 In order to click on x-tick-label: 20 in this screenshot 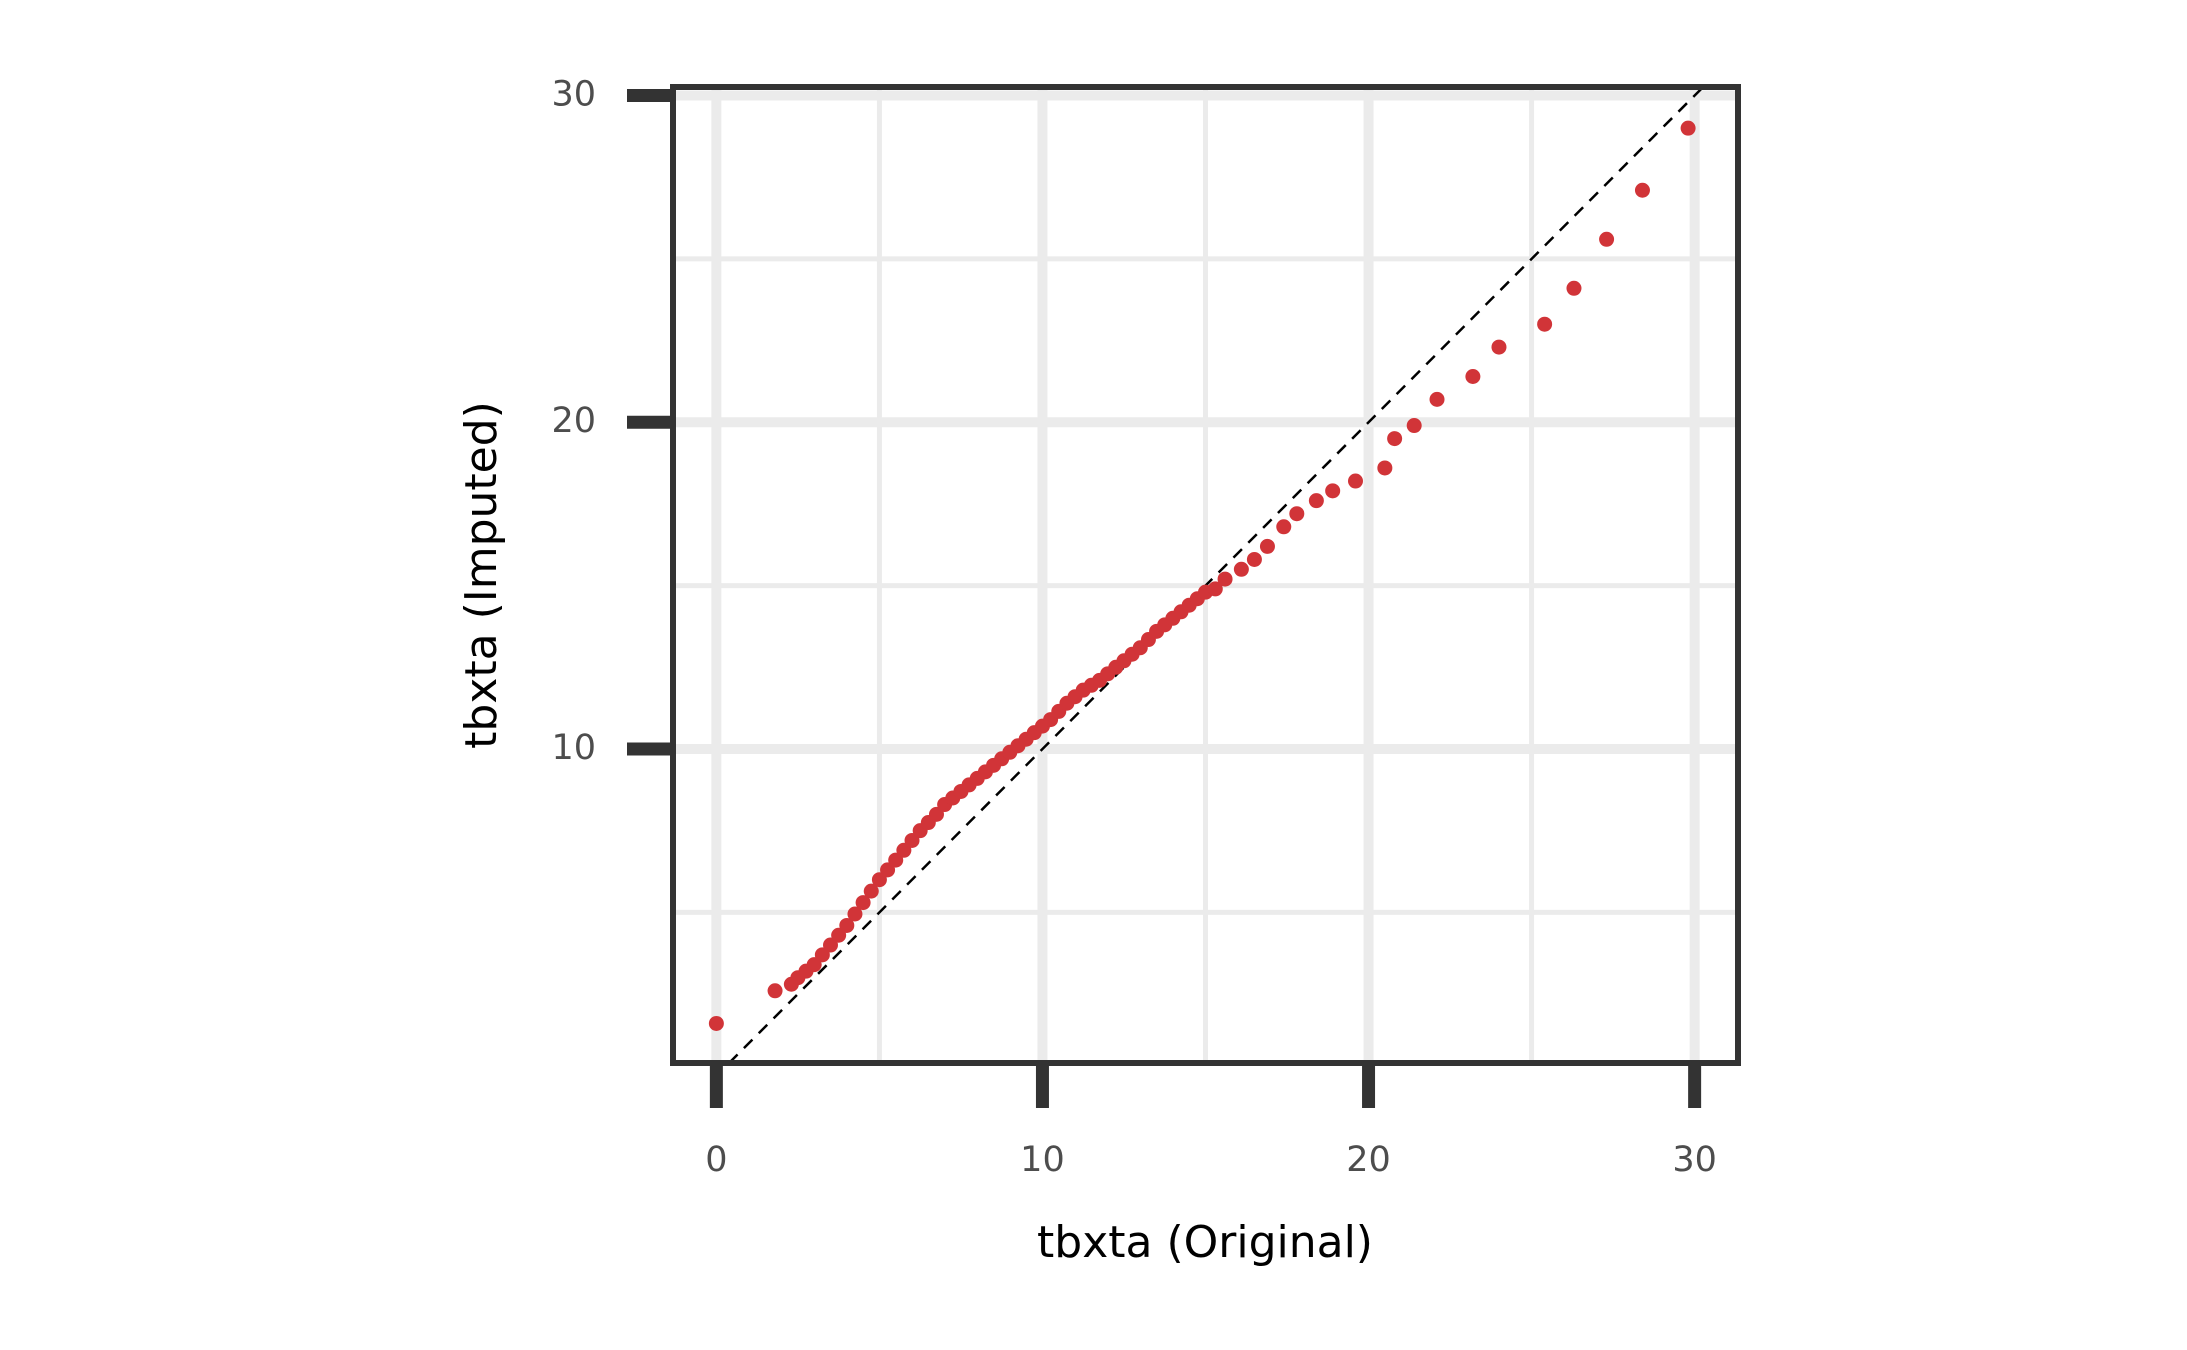, I will do `click(1368, 1160)`.